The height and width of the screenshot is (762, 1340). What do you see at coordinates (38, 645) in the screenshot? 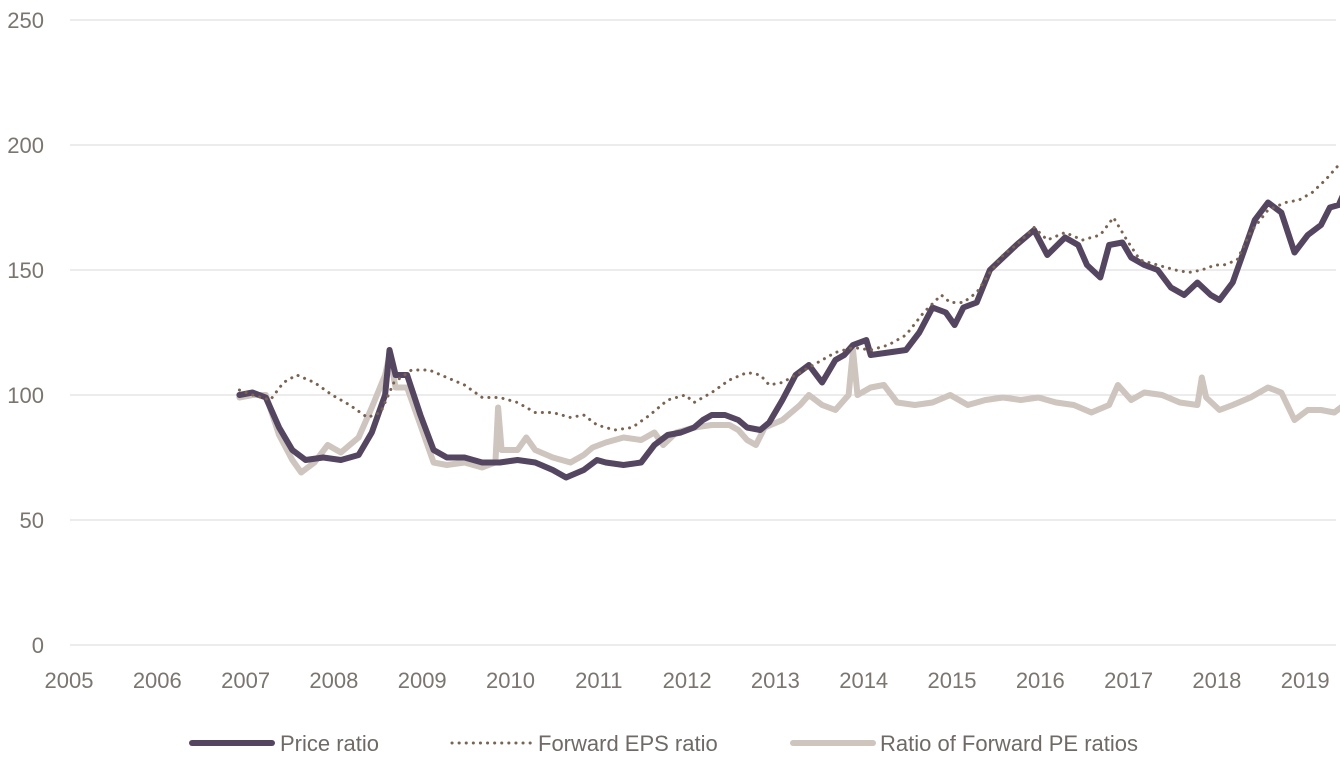
I see `y-tick-label: 0` at bounding box center [38, 645].